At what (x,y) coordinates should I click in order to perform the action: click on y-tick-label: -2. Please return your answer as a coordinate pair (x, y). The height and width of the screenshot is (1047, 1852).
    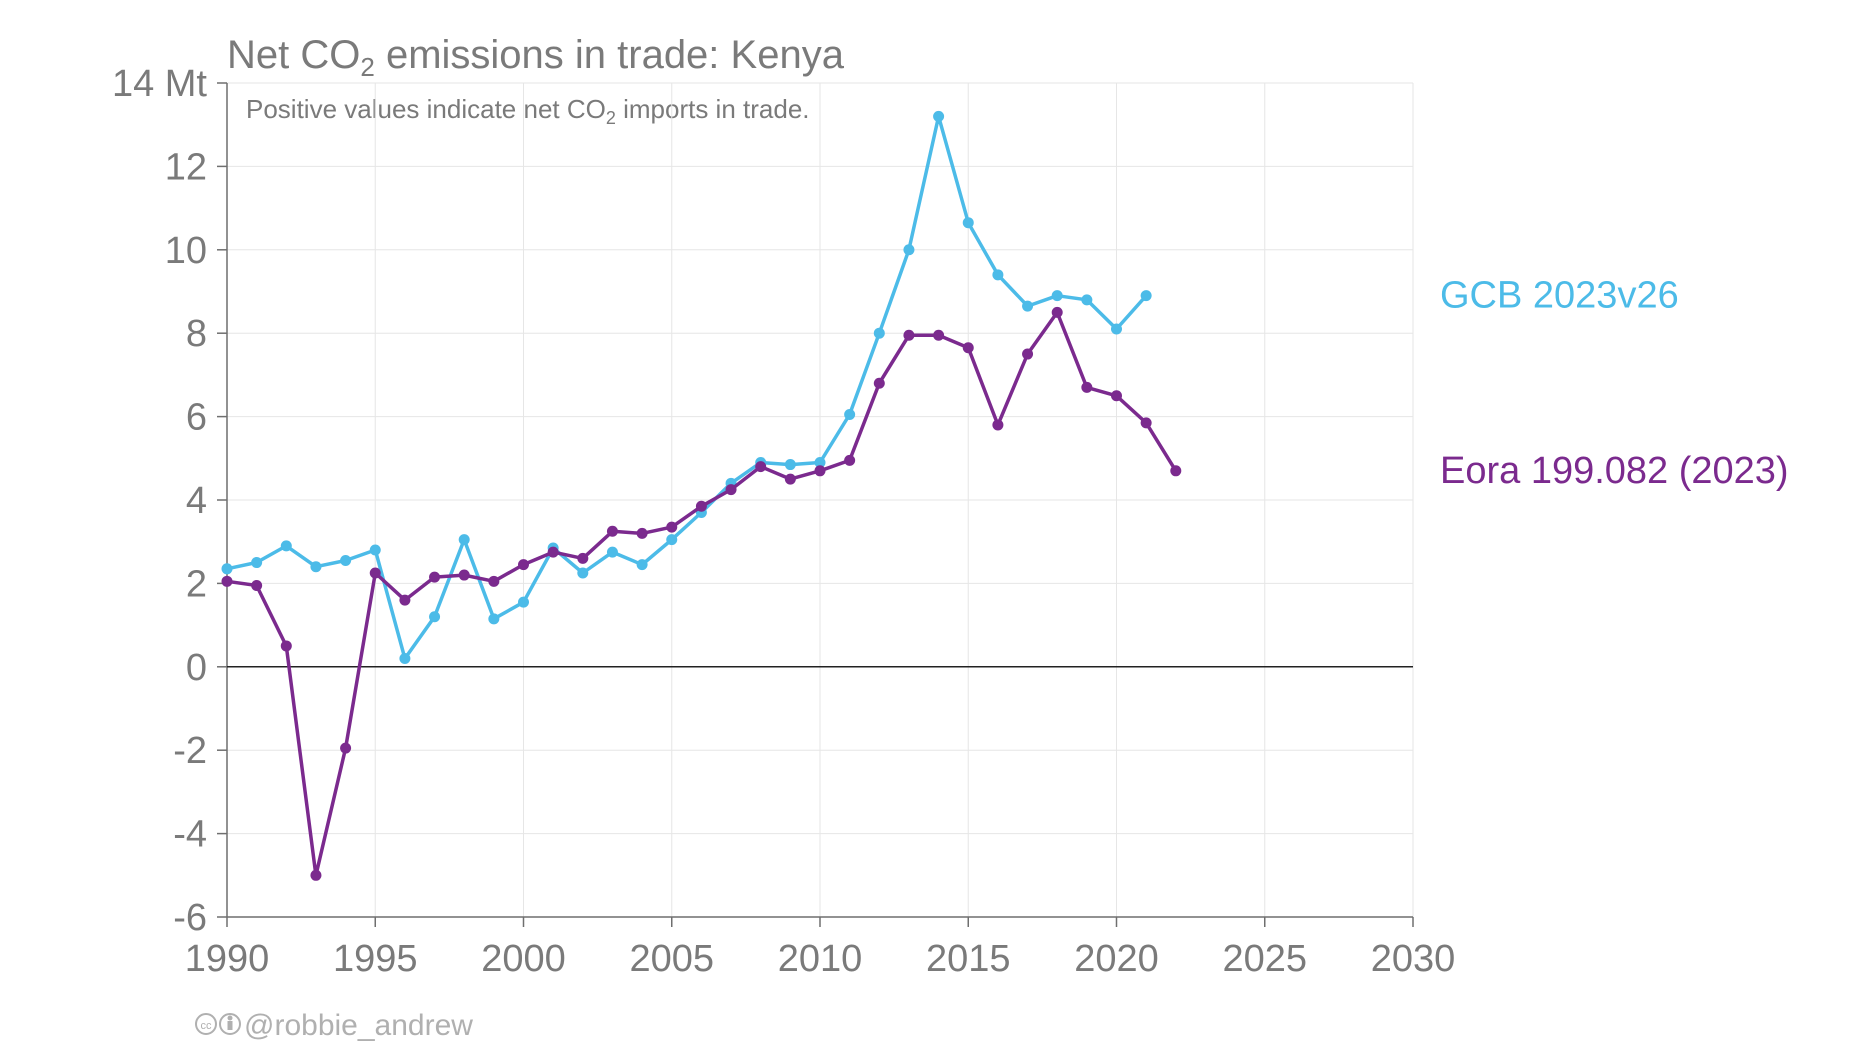
    Looking at the image, I should click on (190, 751).